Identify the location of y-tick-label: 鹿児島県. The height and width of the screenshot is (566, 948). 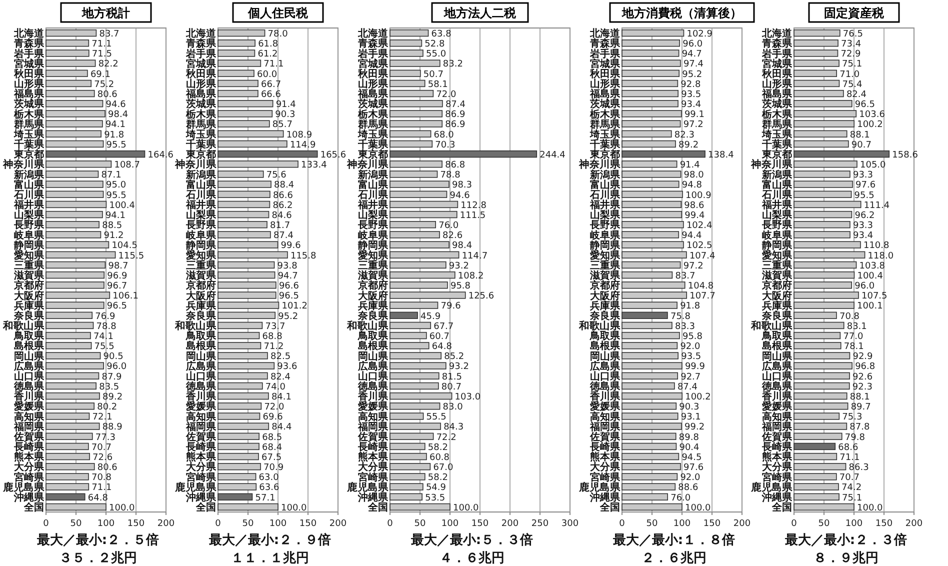
(772, 487).